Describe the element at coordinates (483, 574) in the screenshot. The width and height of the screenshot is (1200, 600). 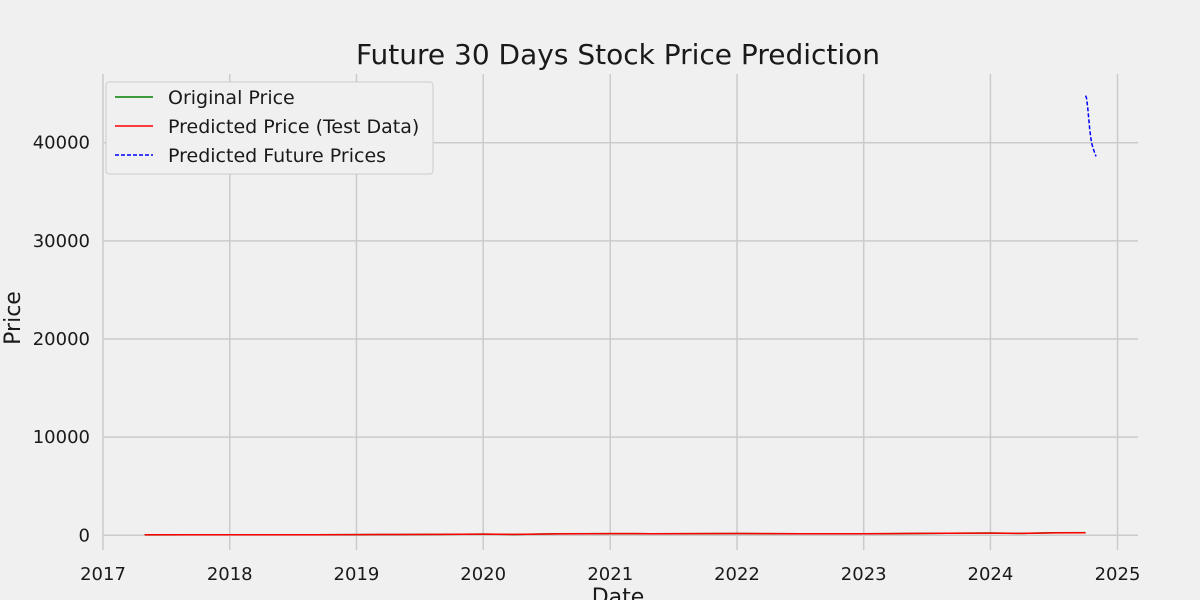
I see `x-tick-label: 2020` at that location.